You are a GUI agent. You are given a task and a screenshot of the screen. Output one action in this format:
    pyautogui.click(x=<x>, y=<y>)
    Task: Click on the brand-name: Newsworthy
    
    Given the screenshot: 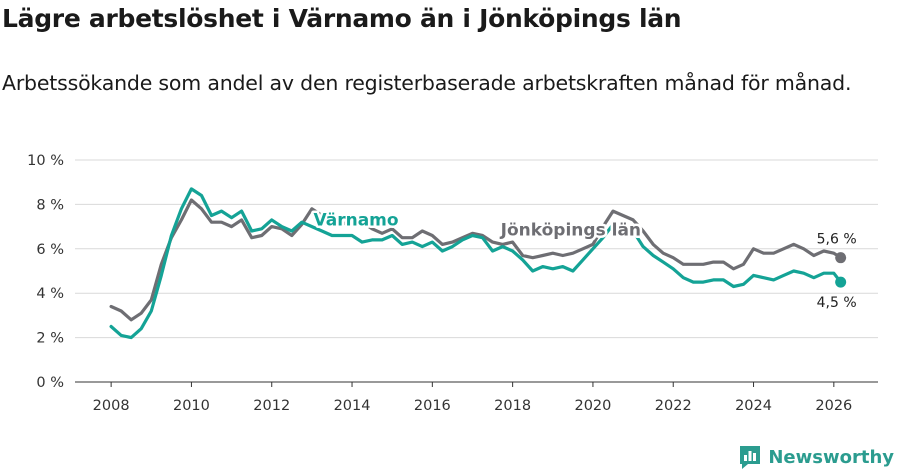 What is the action you would take?
    pyautogui.click(x=831, y=457)
    